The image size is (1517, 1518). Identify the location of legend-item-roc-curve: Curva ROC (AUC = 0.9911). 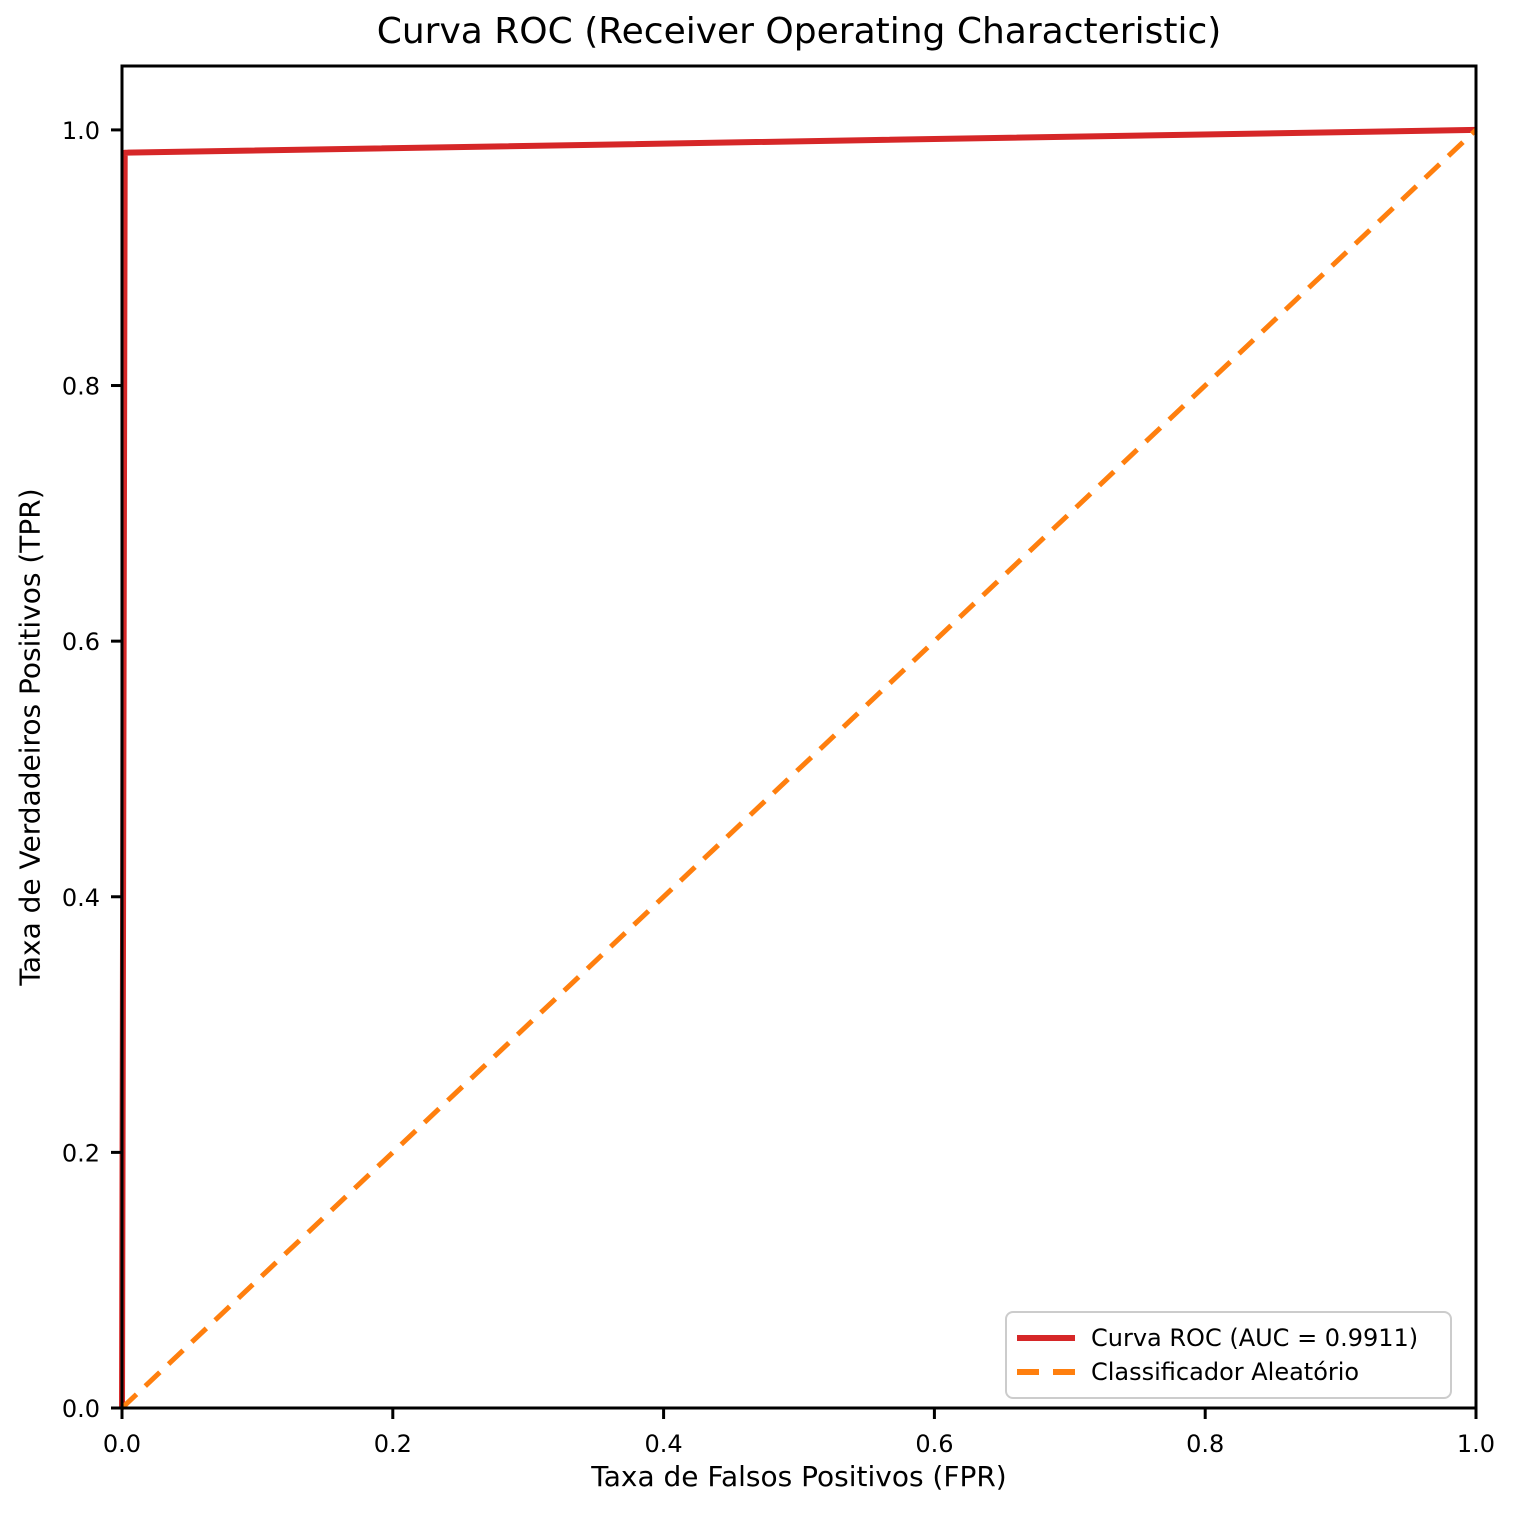
(1226, 1338).